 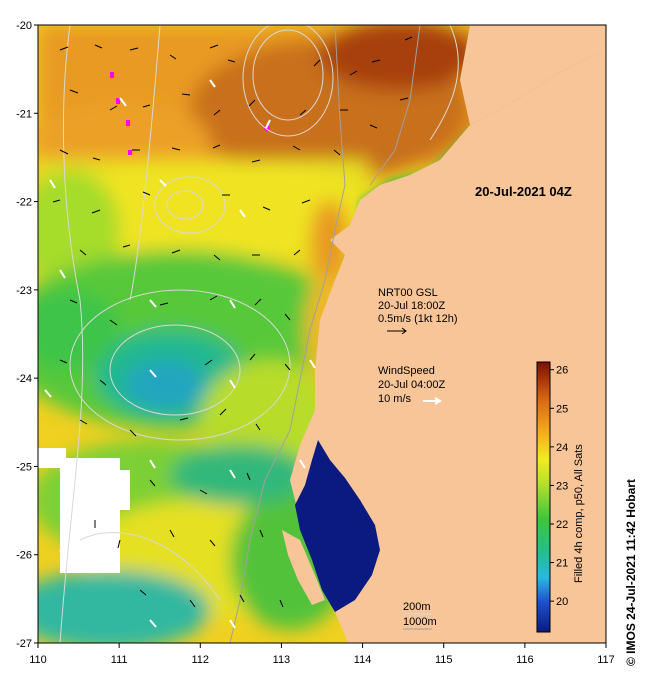 What do you see at coordinates (417, 319) in the screenshot?
I see `current-legend-scale: 0.5m/s (1kt 12h)` at bounding box center [417, 319].